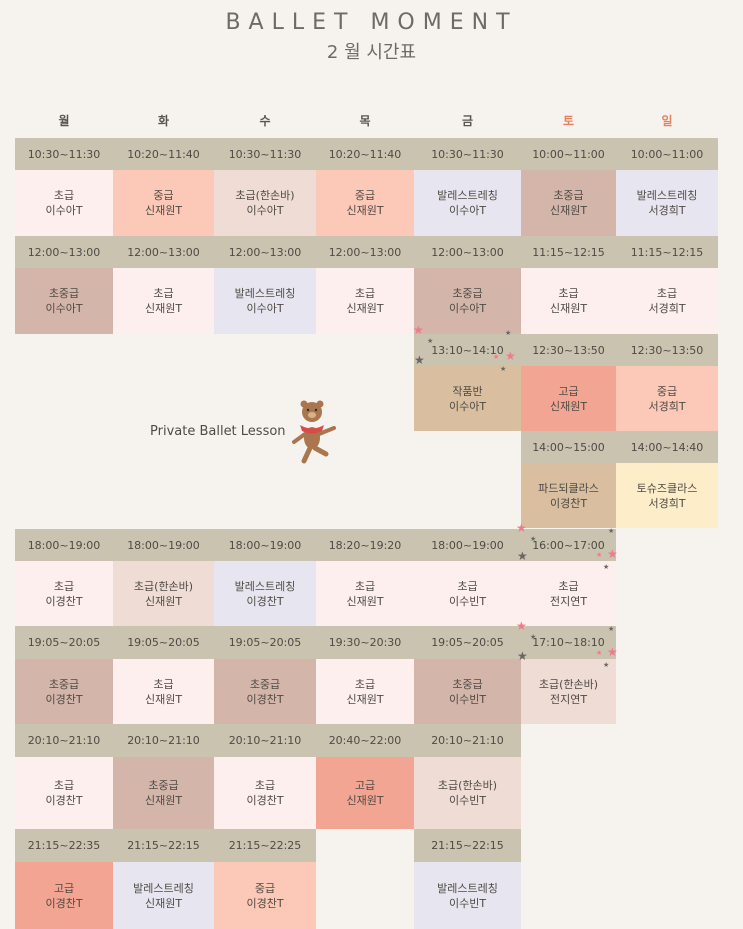  I want to click on class-cell: 초중급 이경찬T, so click(265, 691).